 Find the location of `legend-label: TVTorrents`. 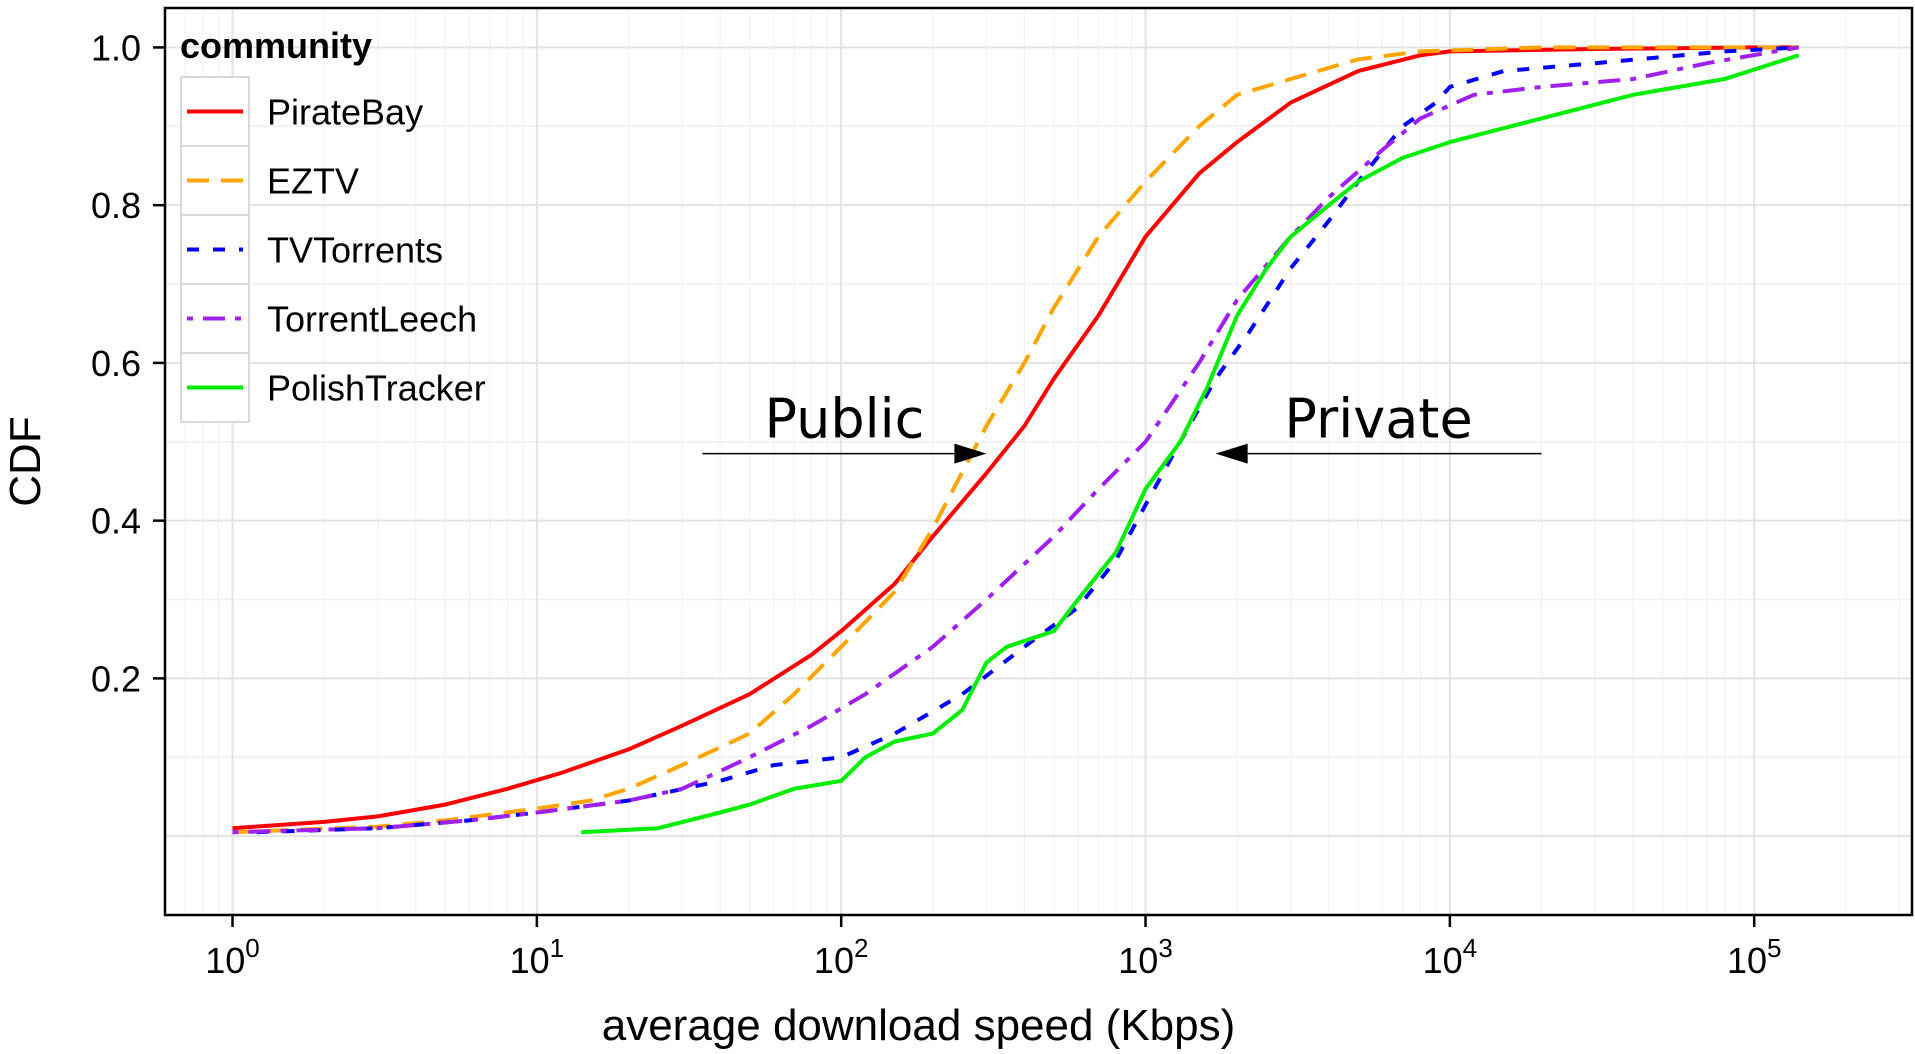

legend-label: TVTorrents is located at coordinates (355, 250).